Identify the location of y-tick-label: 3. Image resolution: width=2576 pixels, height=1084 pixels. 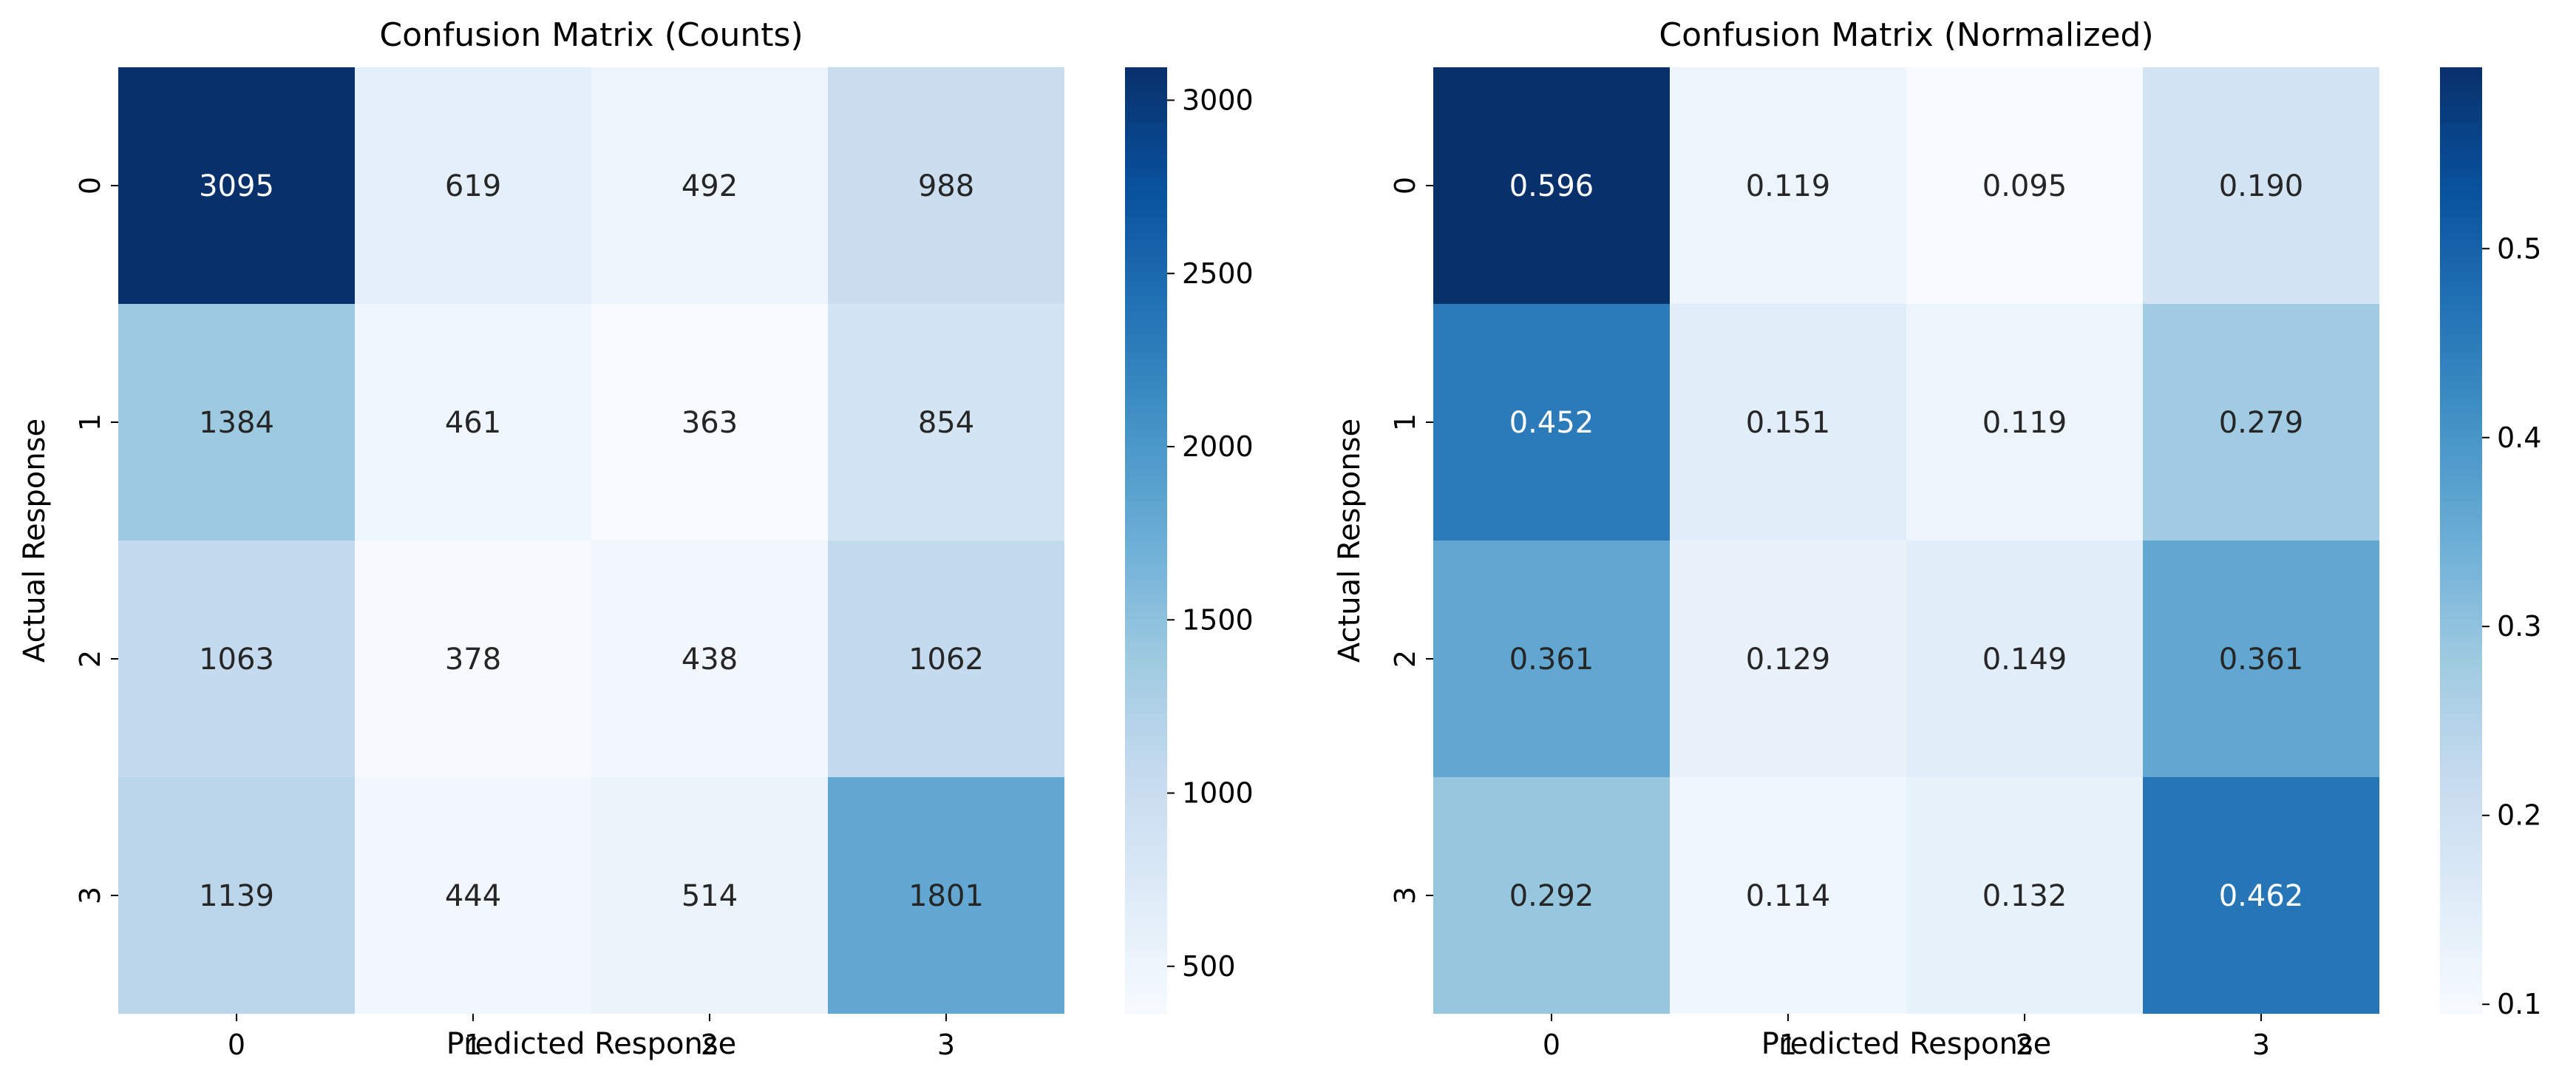
(90, 895).